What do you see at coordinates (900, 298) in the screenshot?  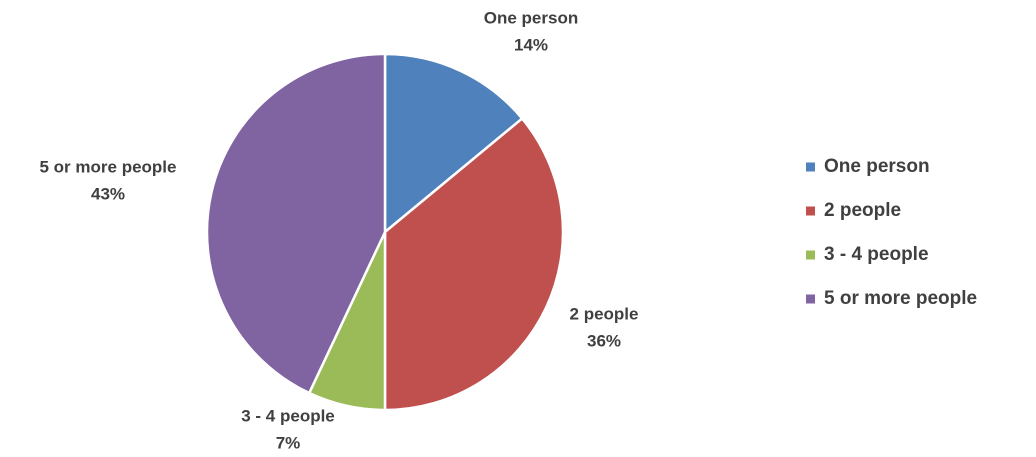 I see `legend-label-5-or-more-people: 5 or more people` at bounding box center [900, 298].